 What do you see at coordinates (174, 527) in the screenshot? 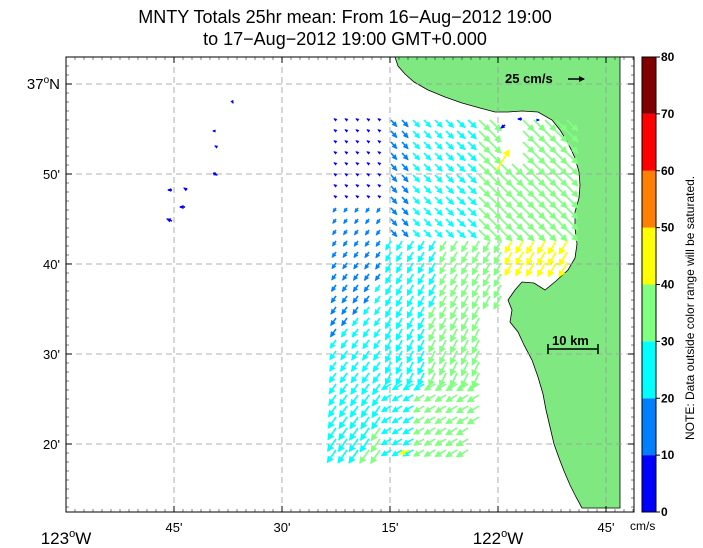
I see `x-tick-label: 45'` at bounding box center [174, 527].